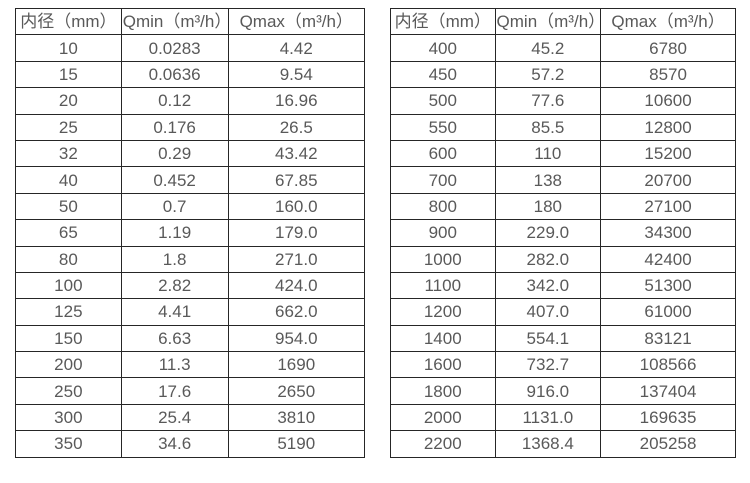 This screenshot has height=483, width=750. What do you see at coordinates (668, 285) in the screenshot?
I see `table-cell: 51300` at bounding box center [668, 285].